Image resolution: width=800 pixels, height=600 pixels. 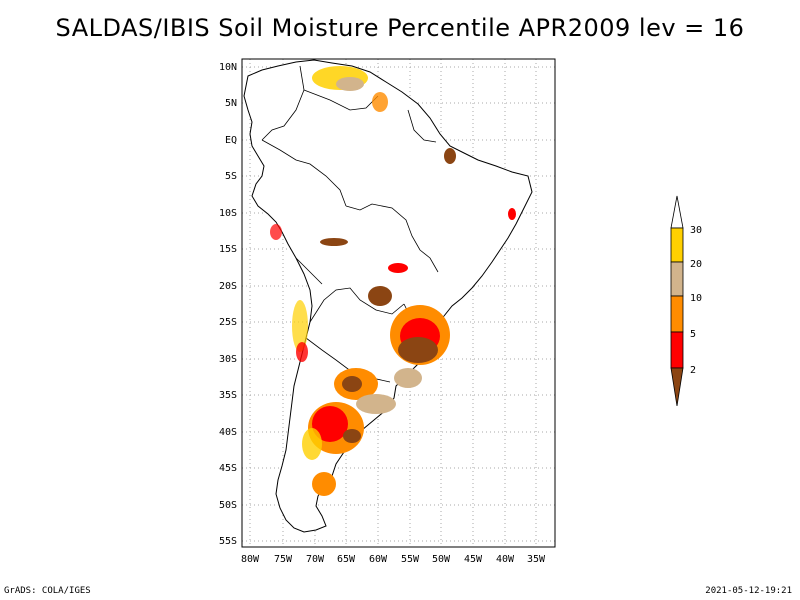 I want to click on lat-tick: 20S, so click(x=228, y=286).